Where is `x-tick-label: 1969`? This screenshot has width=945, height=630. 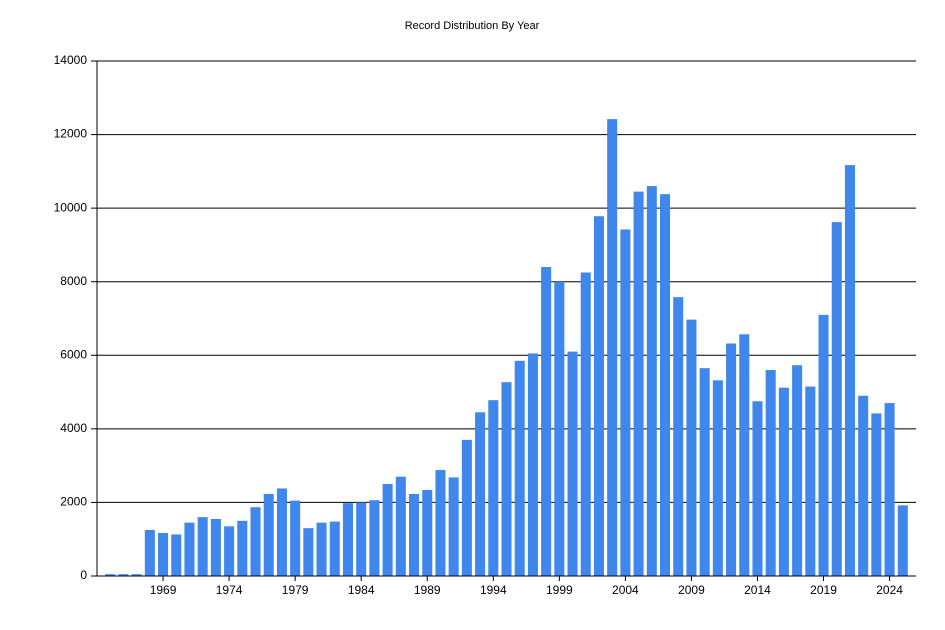 x-tick-label: 1969 is located at coordinates (163, 590).